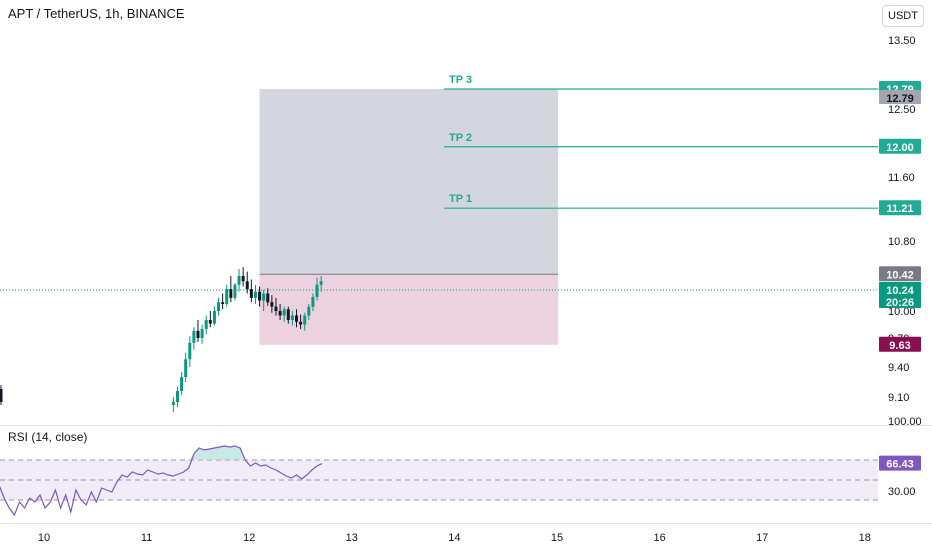 The height and width of the screenshot is (550, 932). I want to click on time-tick-15: 15, so click(557, 538).